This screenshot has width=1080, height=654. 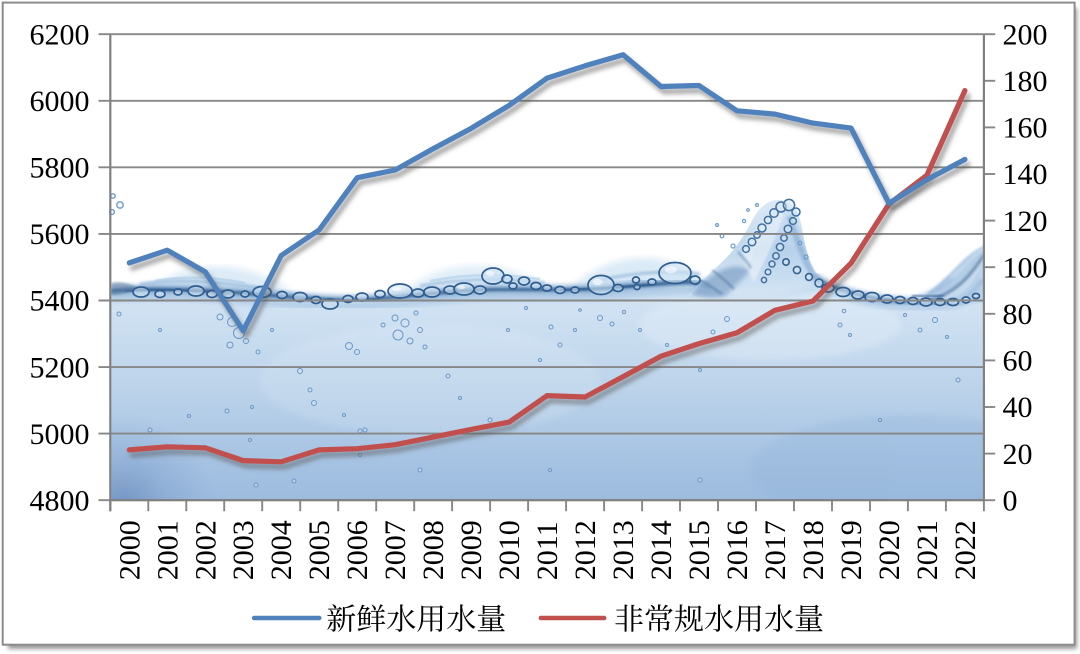 I want to click on svg-text: 2004, so click(x=281, y=550).